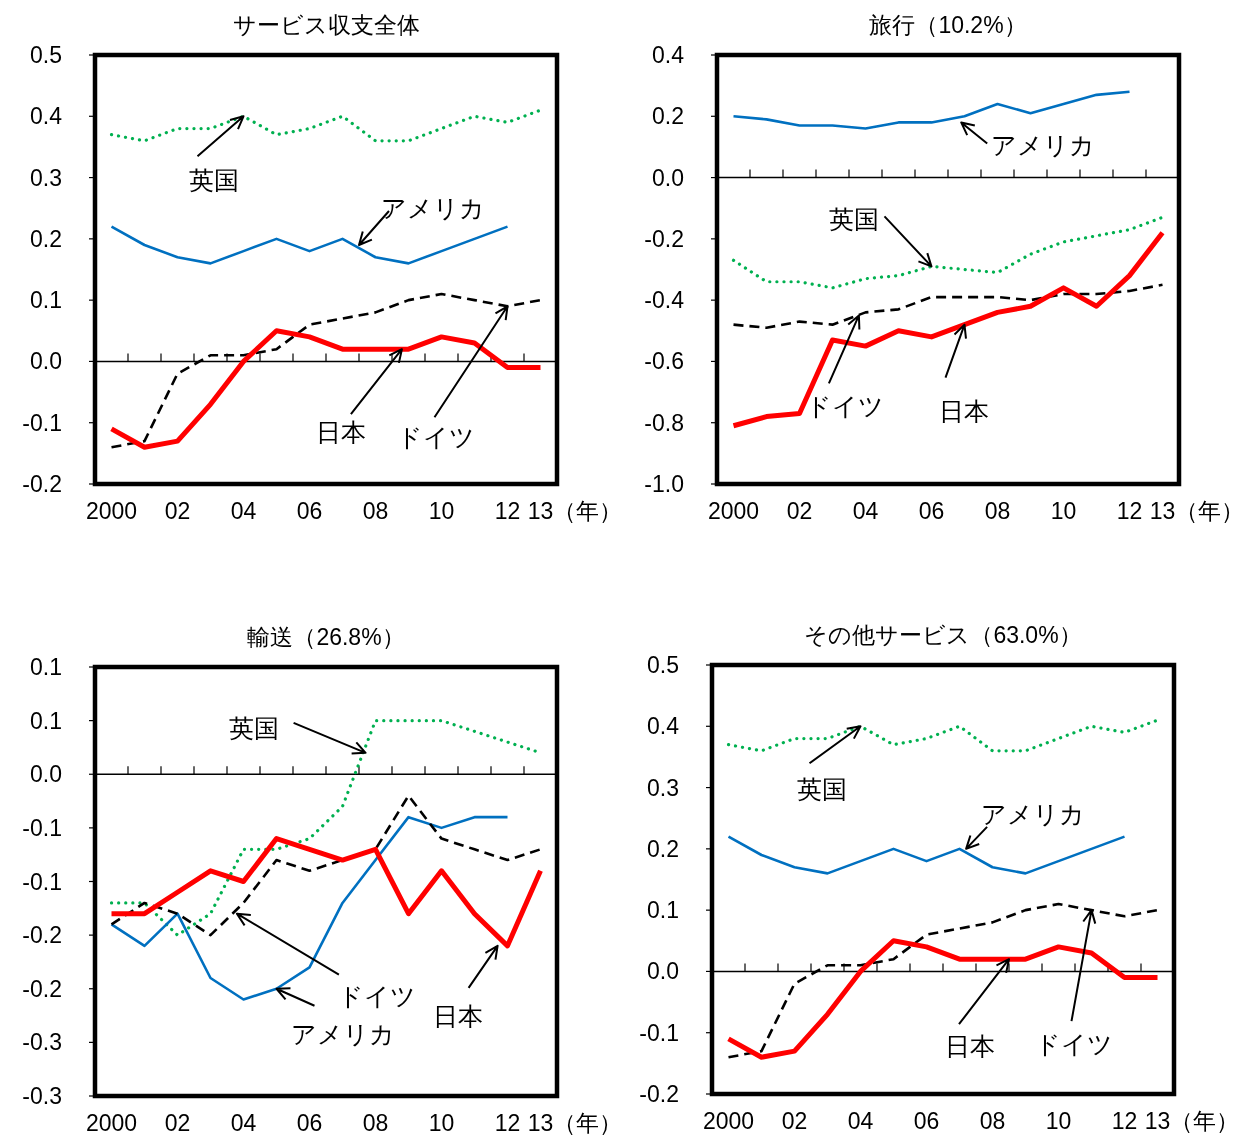  I want to click on chart-title: 旅行（10.2%）, so click(948, 25).